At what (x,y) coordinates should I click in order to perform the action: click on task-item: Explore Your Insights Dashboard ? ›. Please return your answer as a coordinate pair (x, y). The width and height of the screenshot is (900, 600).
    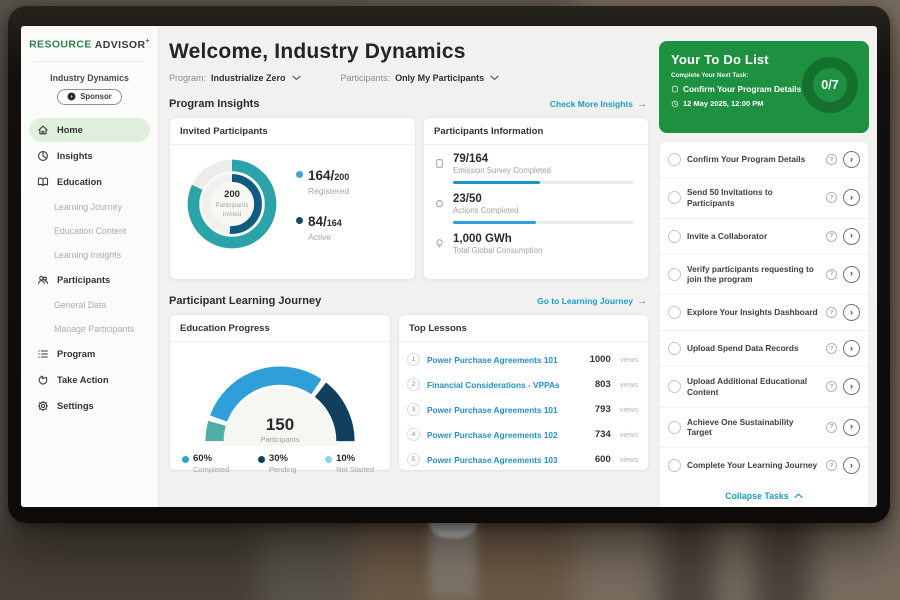
    Looking at the image, I should click on (764, 312).